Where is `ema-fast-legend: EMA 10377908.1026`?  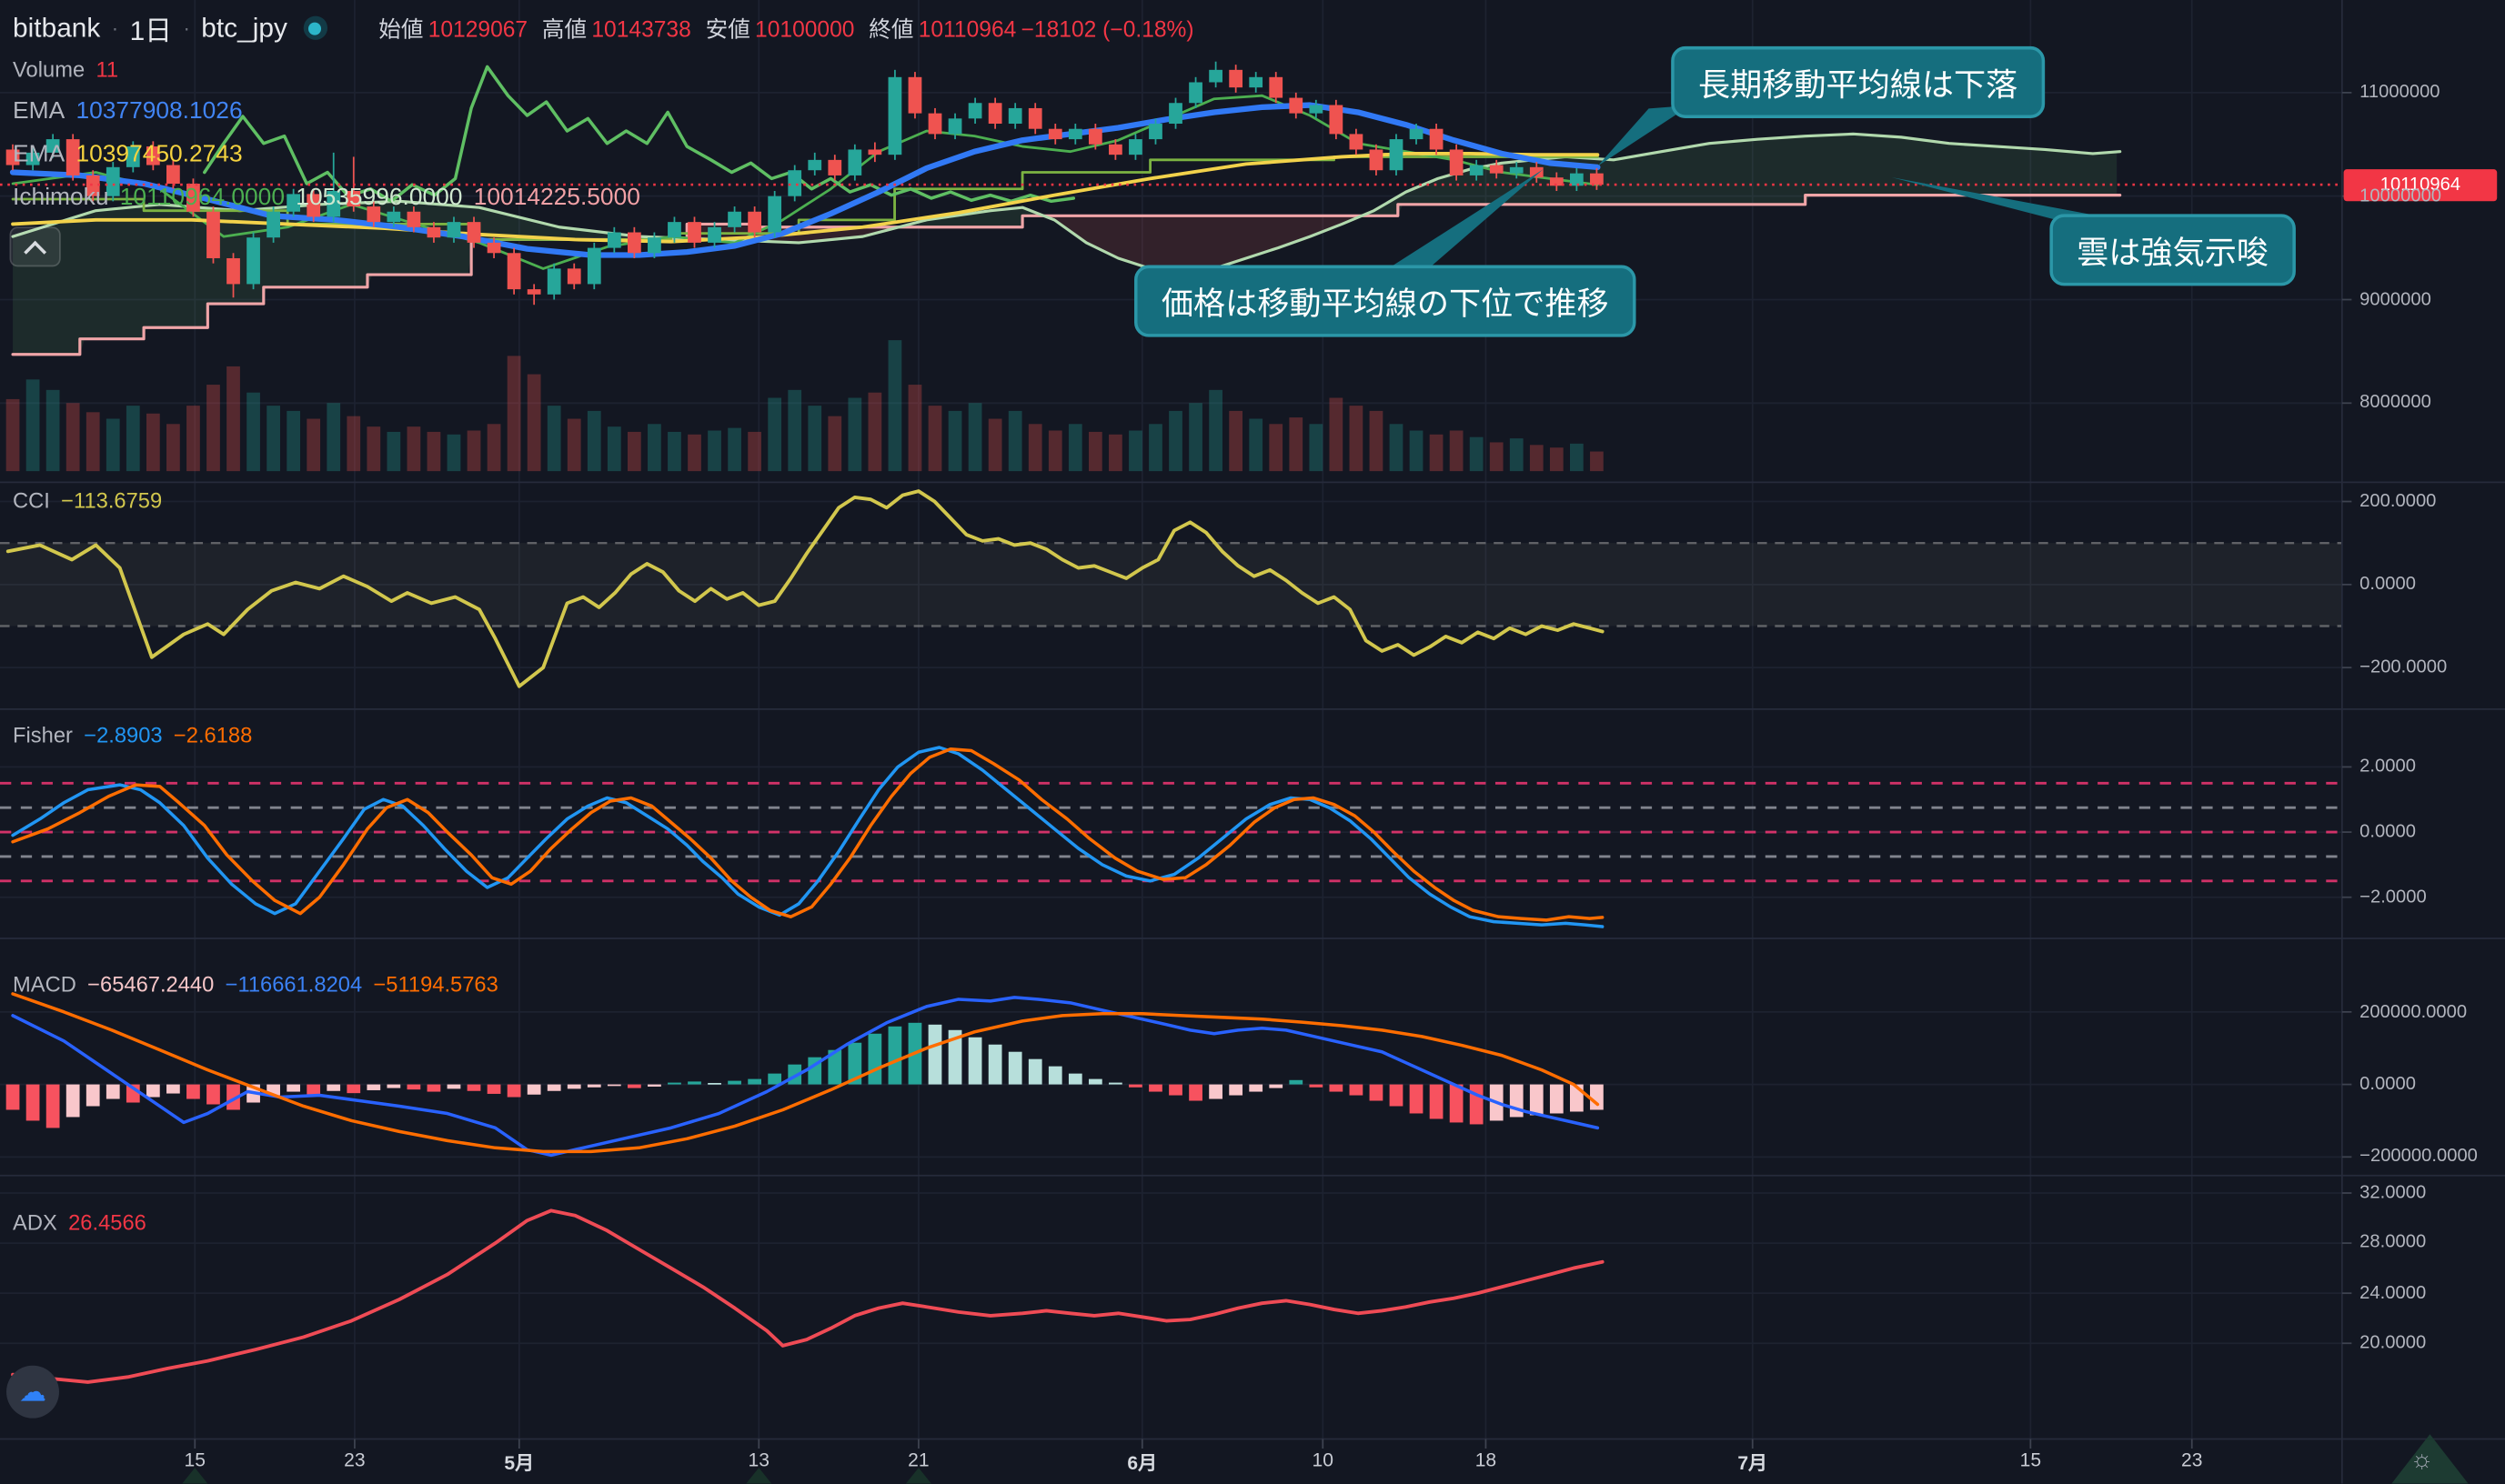 ema-fast-legend: EMA 10377908.1026 is located at coordinates (128, 111).